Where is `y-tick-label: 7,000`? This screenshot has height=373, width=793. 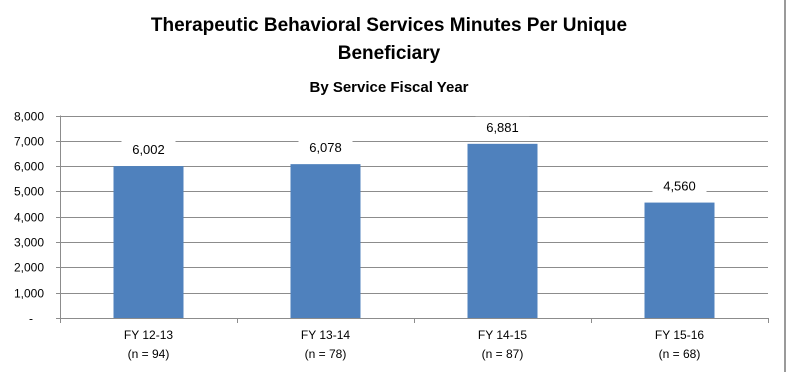 y-tick-label: 7,000 is located at coordinates (29, 142).